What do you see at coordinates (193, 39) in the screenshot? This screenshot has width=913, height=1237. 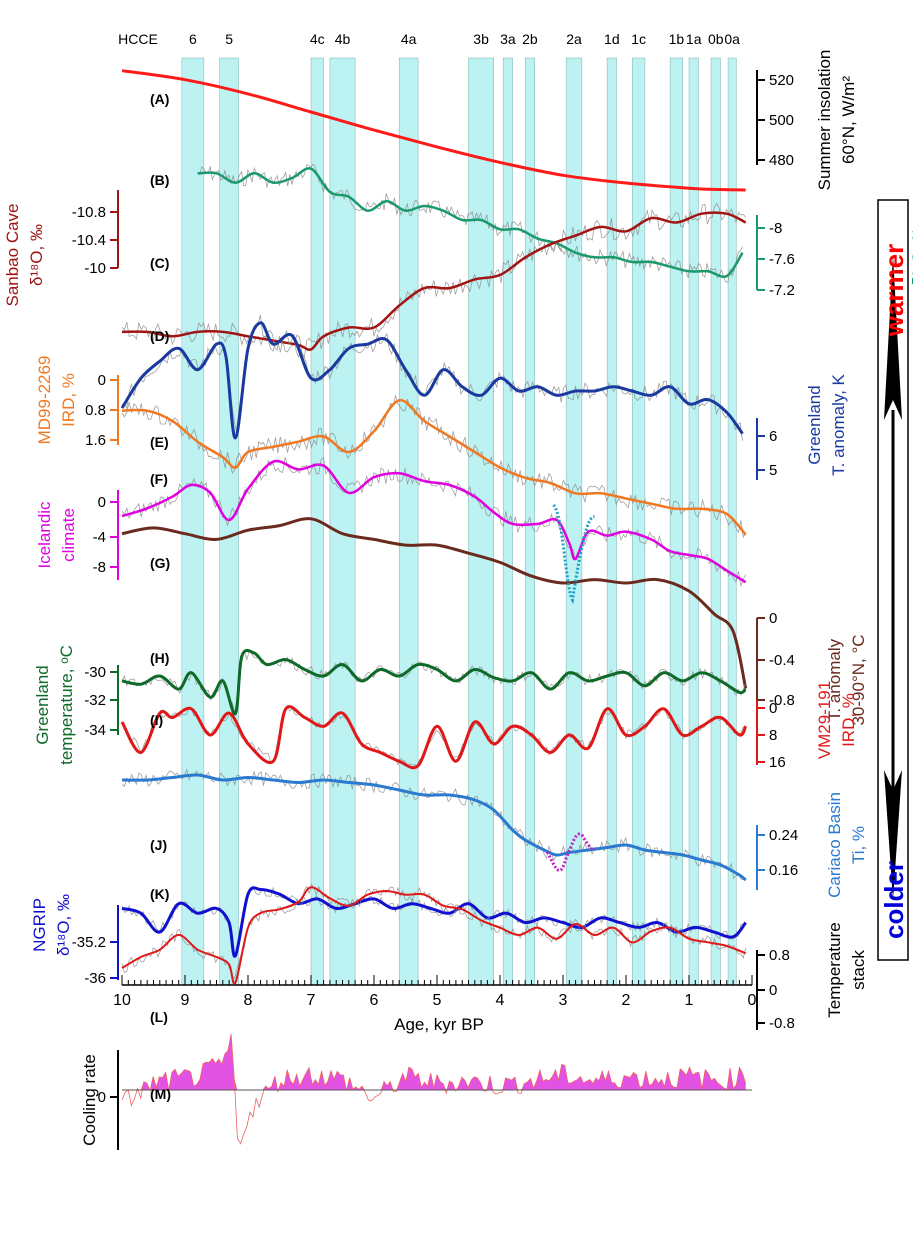 I see `event-label-6: 6` at bounding box center [193, 39].